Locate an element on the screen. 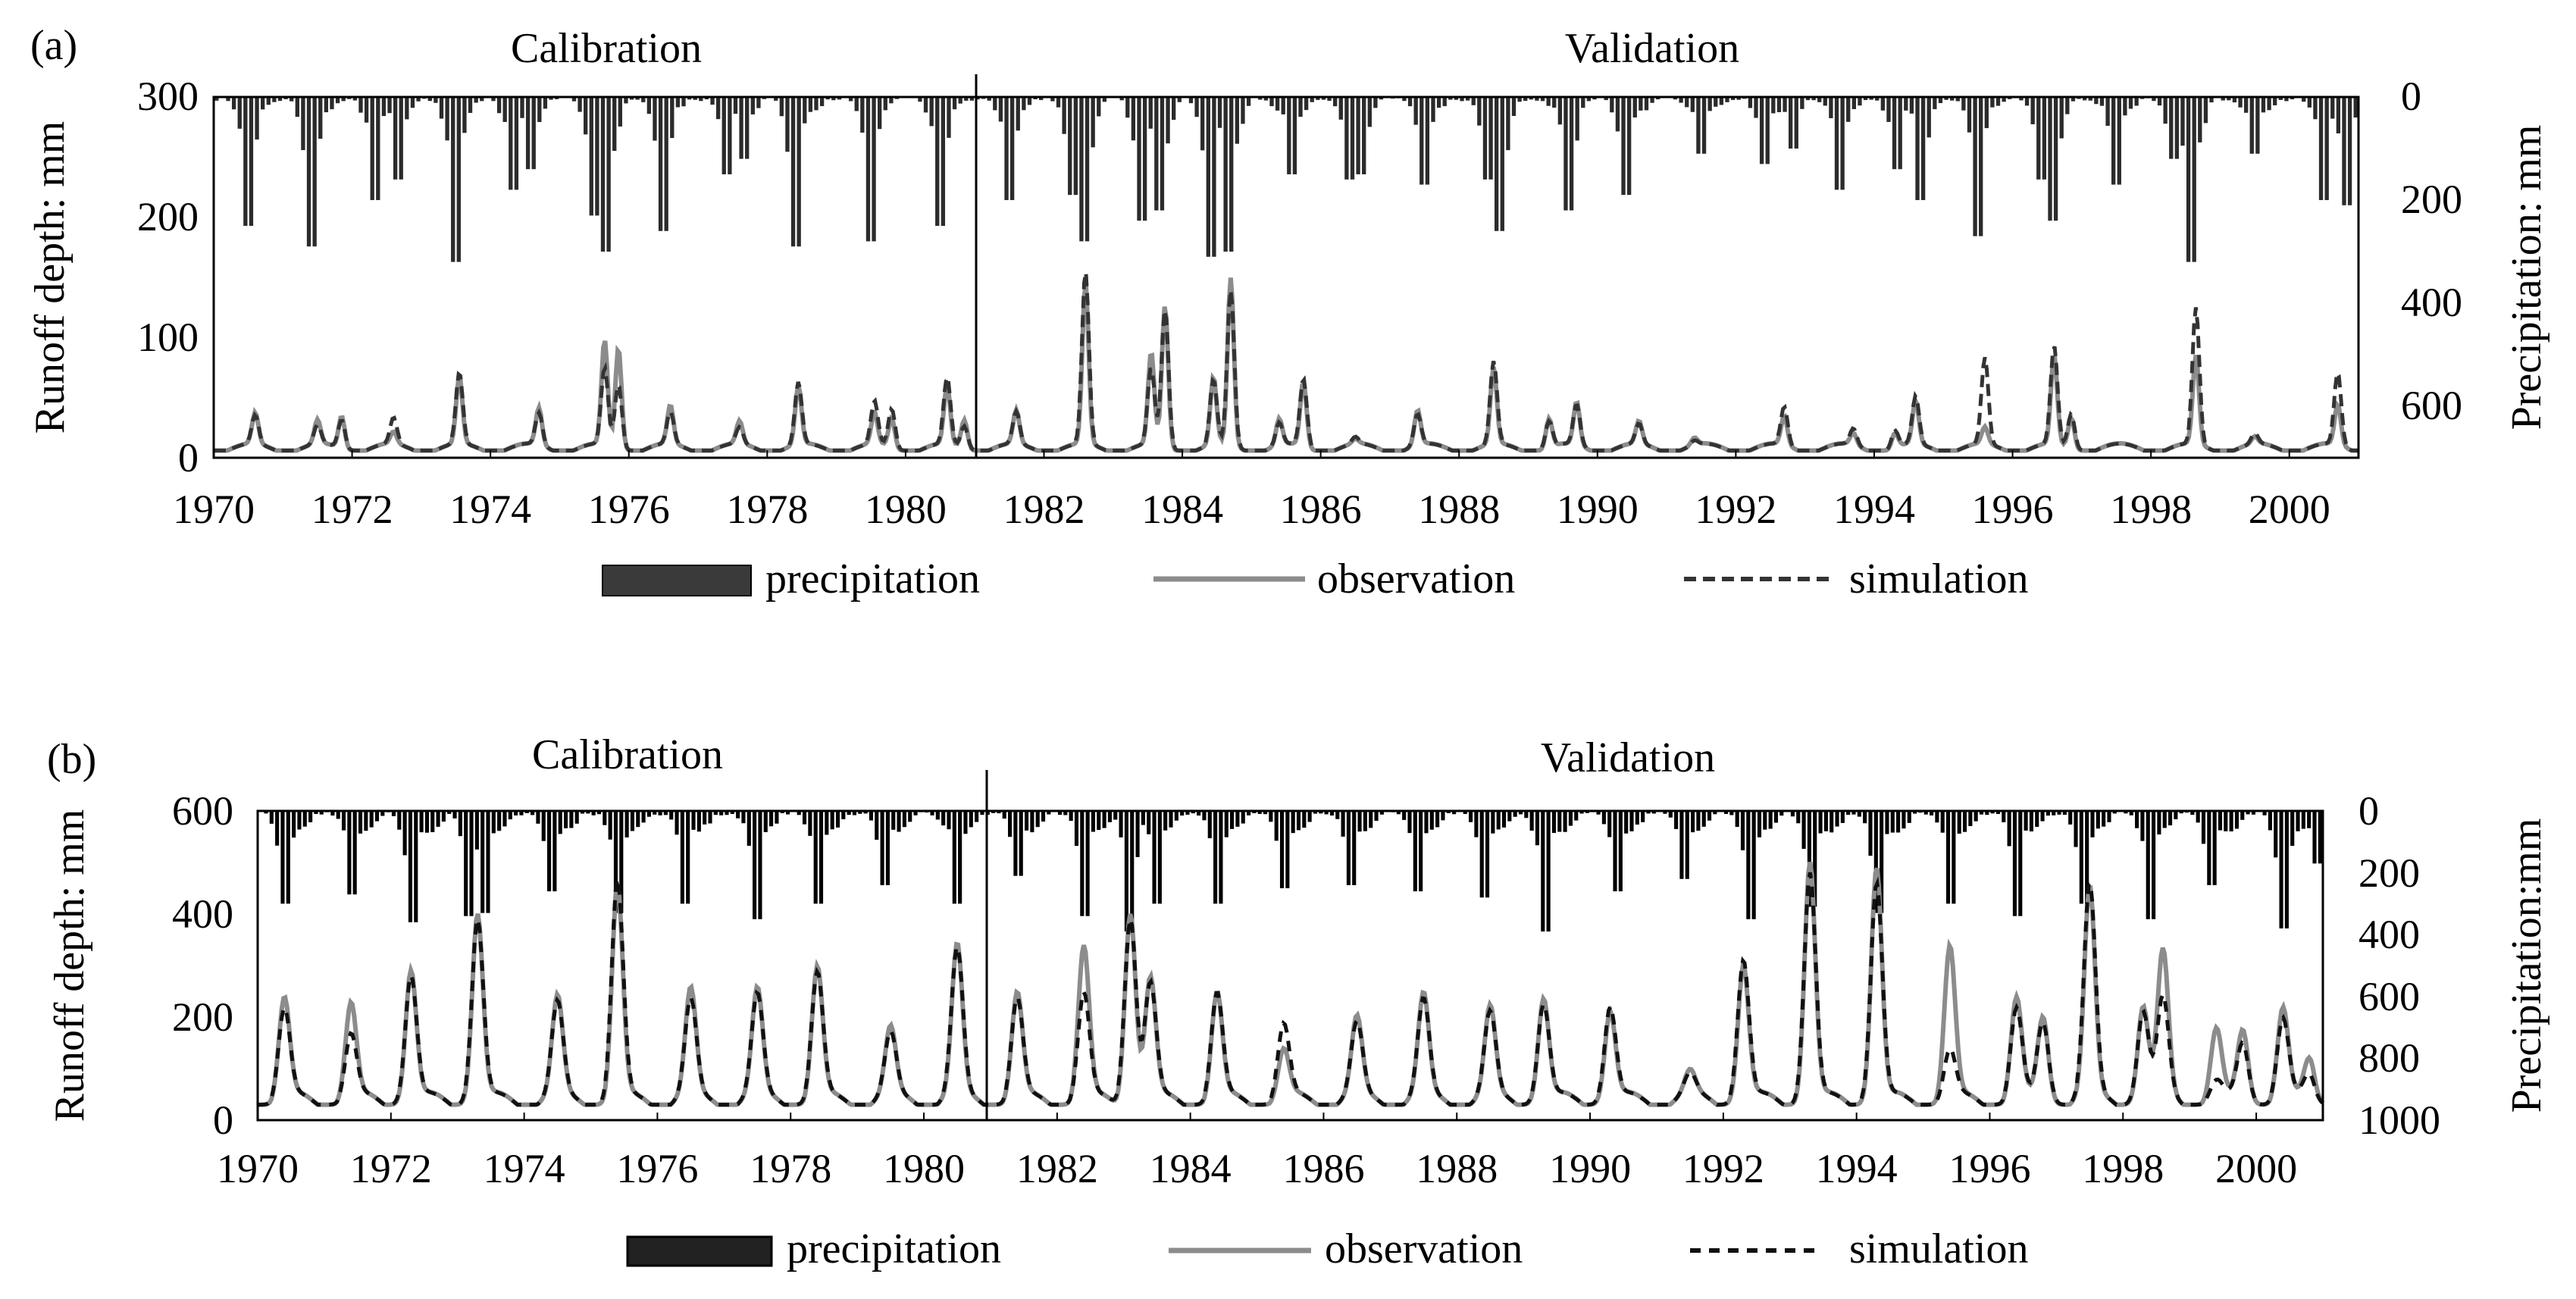 The width and height of the screenshot is (2576, 1299). panel-b-y-label: Runoff depth: mm is located at coordinates (69, 965).